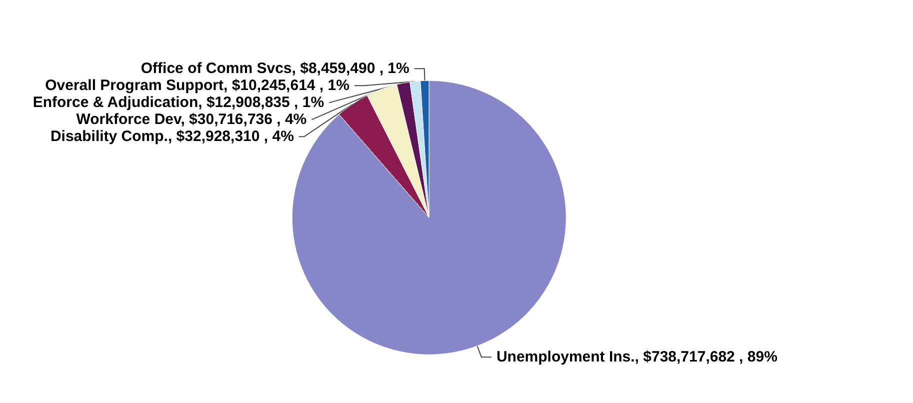  I want to click on slice-label: Office of Comm Svcs, $8,459,490 , 1%, so click(275, 69).